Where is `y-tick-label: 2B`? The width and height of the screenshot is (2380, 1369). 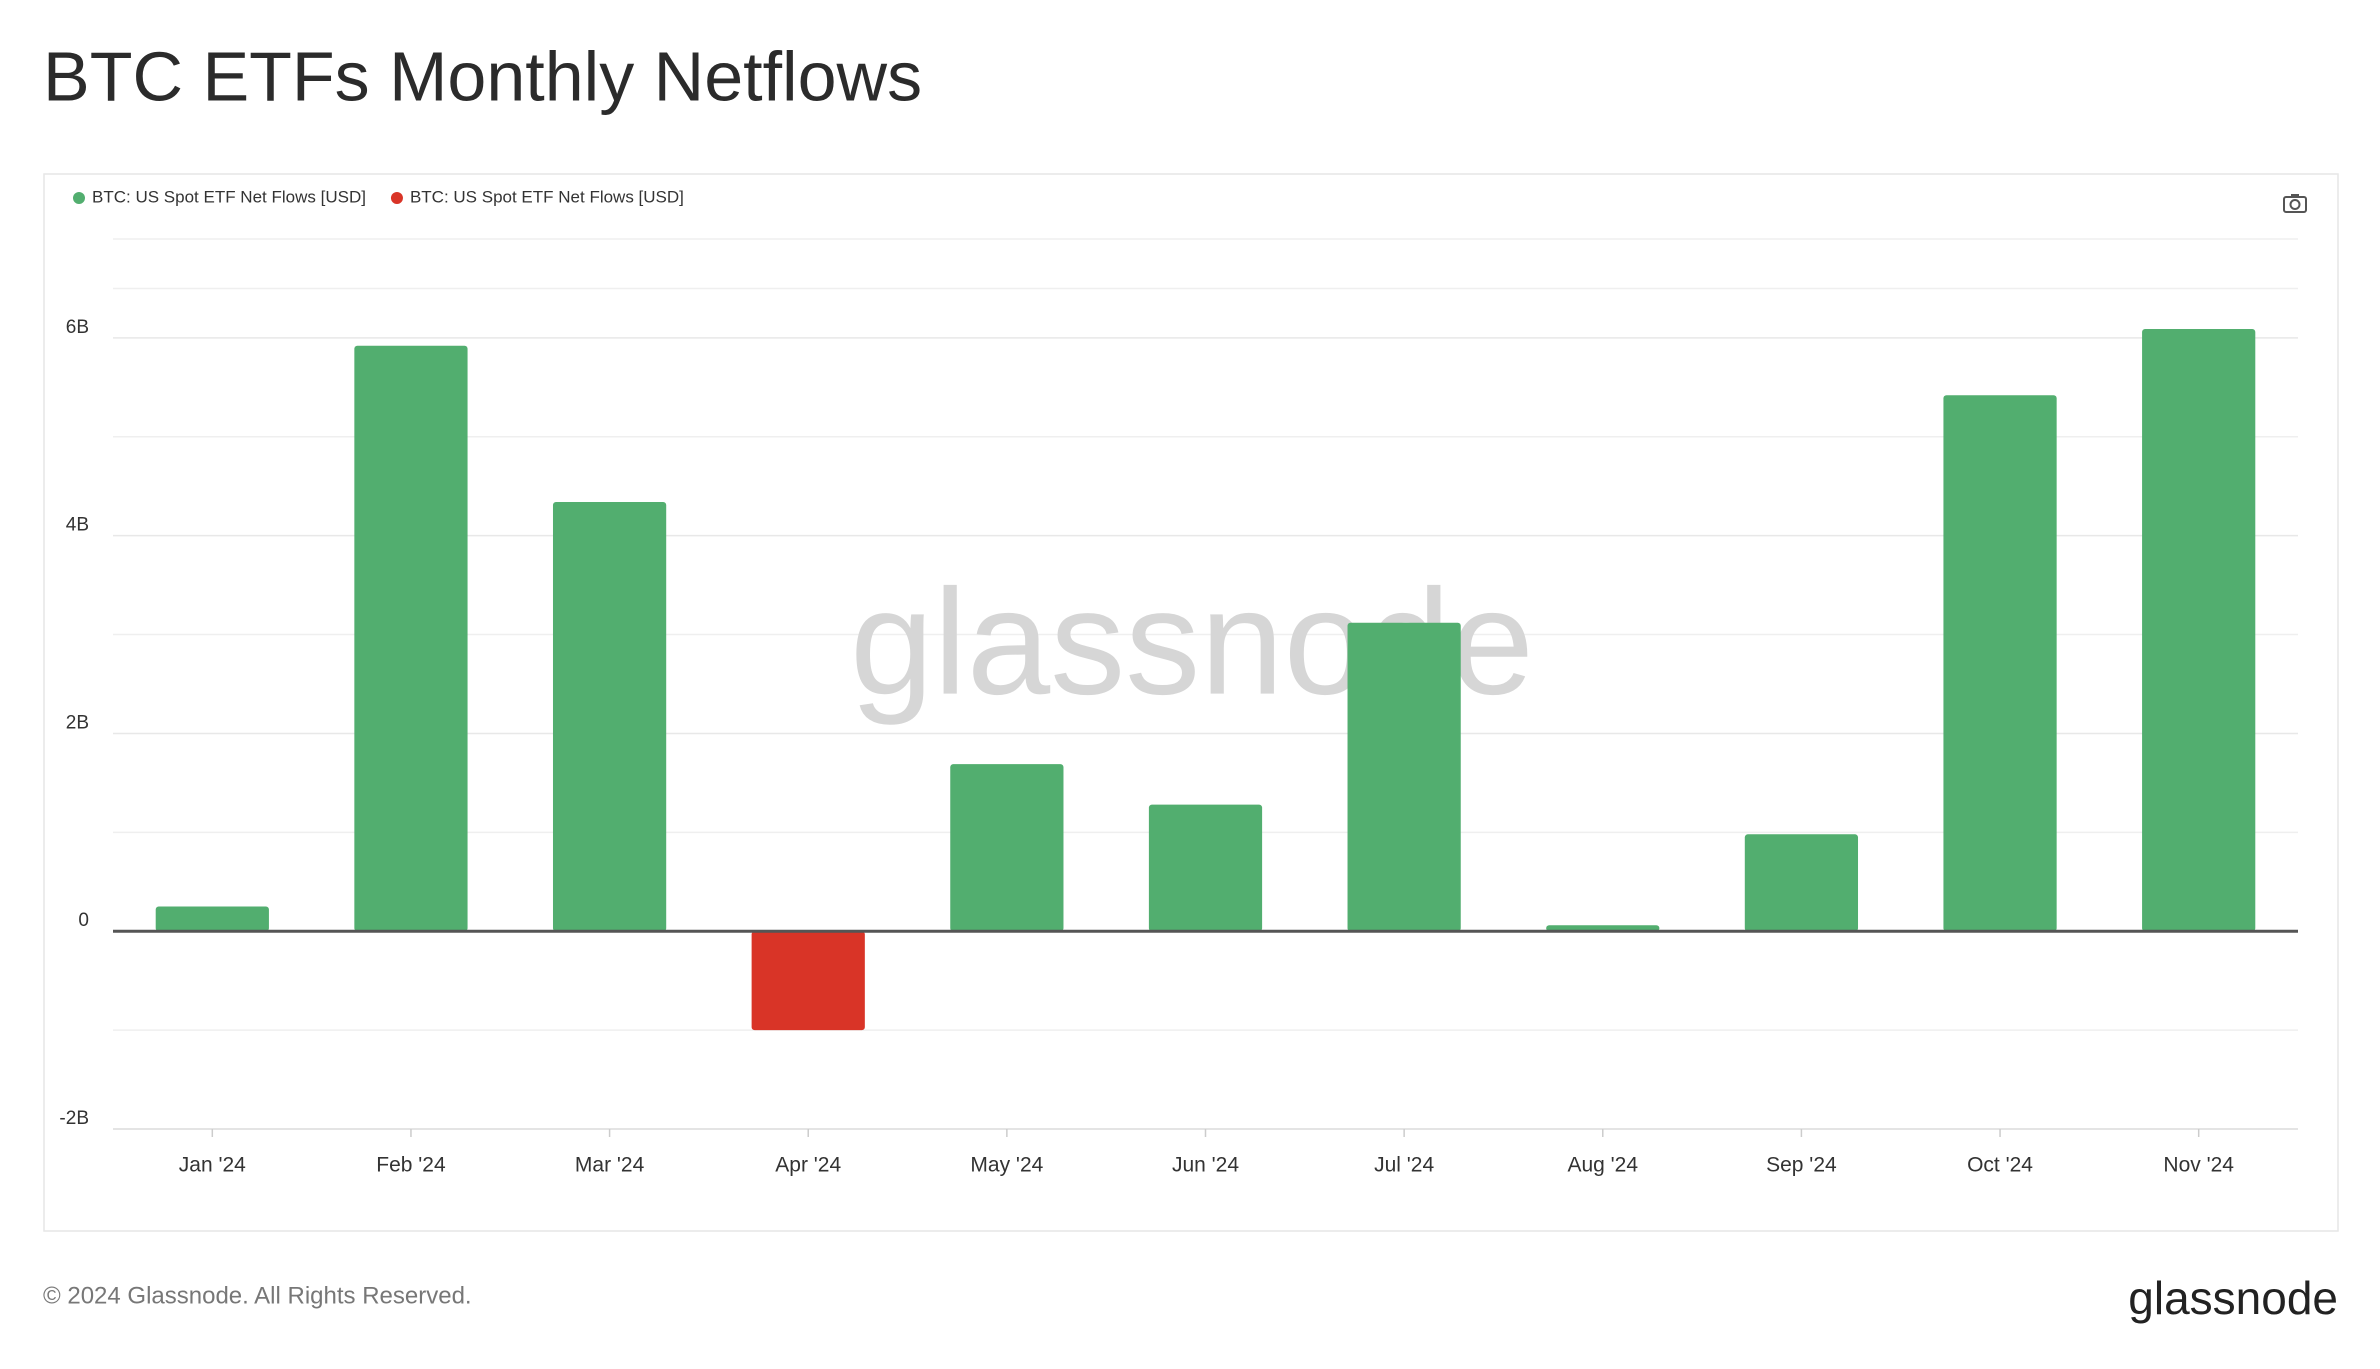
y-tick-label: 2B is located at coordinates (77, 722).